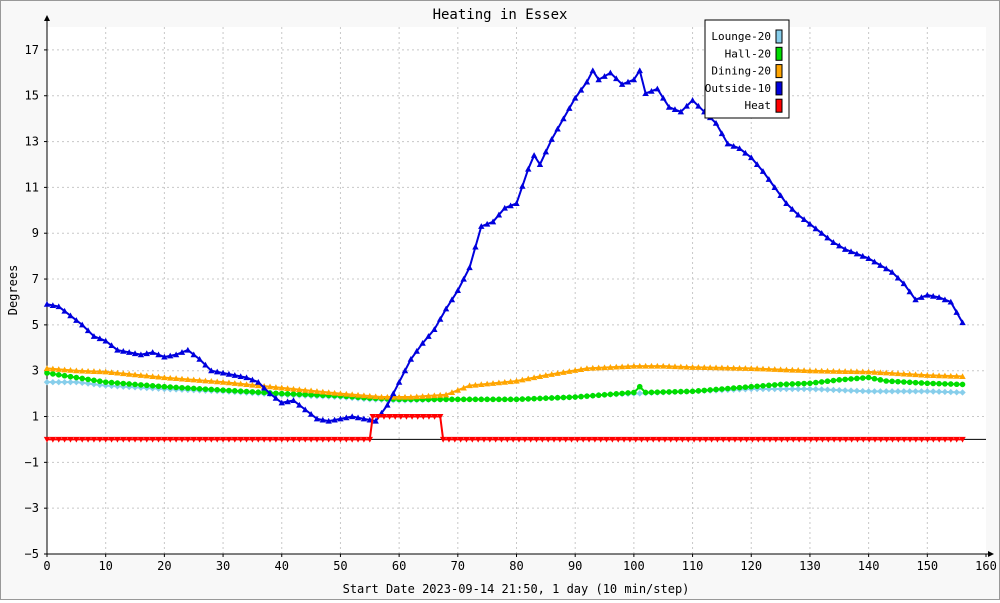  Describe the element at coordinates (13, 290) in the screenshot. I see `y-axis-label: Degrees` at that location.